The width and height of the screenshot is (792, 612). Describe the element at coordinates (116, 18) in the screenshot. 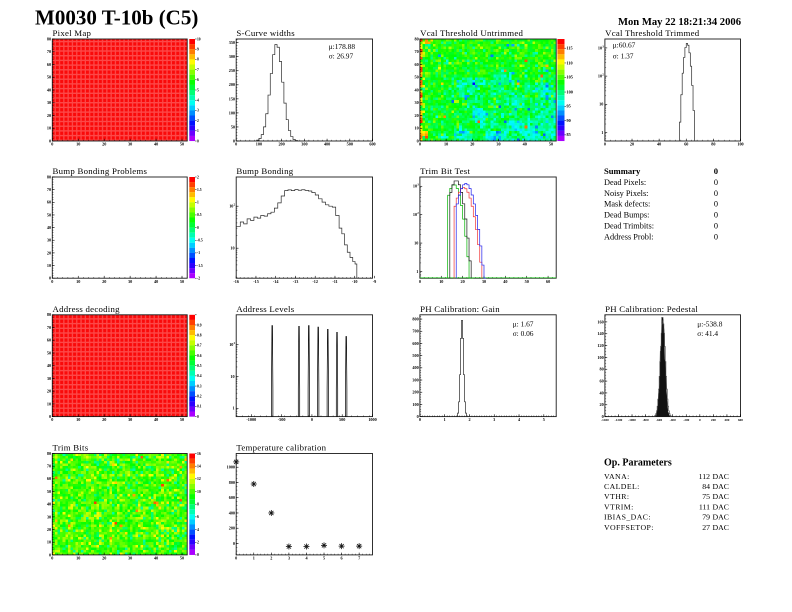

I see `svg-text: M0030 T-10b (C5)` at that location.